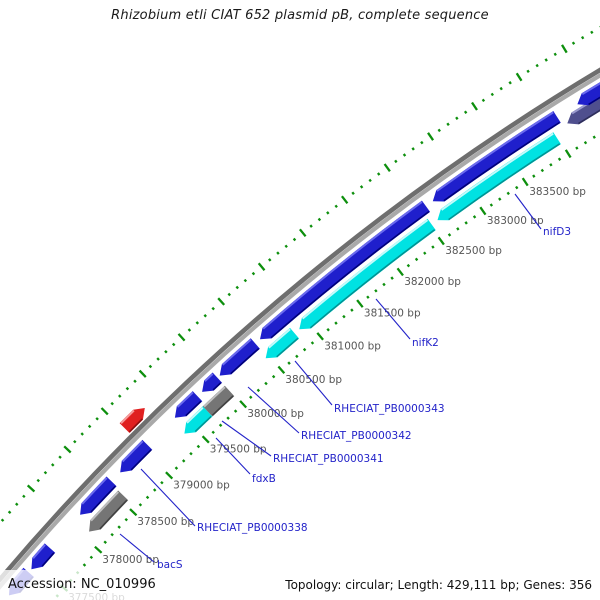  What do you see at coordinates (198, 420) in the screenshot?
I see `gene-arrow-fdxB` at bounding box center [198, 420].